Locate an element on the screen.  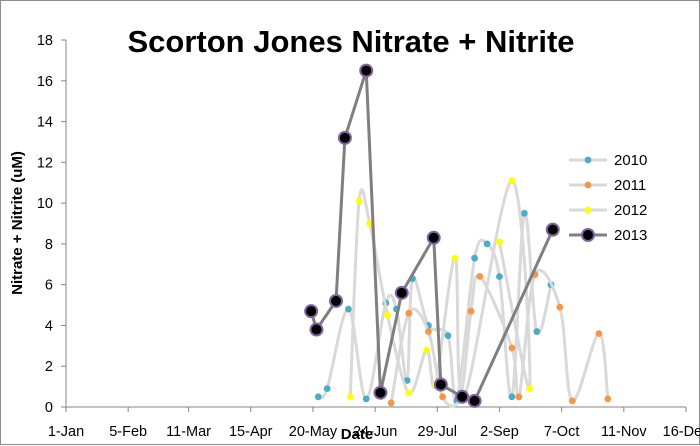
x-tick-label: 15-Apr is located at coordinates (251, 432).